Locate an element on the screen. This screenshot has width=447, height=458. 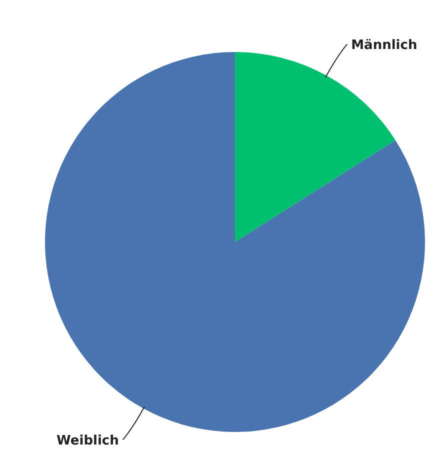
slice-label: Männlich is located at coordinates (384, 45).